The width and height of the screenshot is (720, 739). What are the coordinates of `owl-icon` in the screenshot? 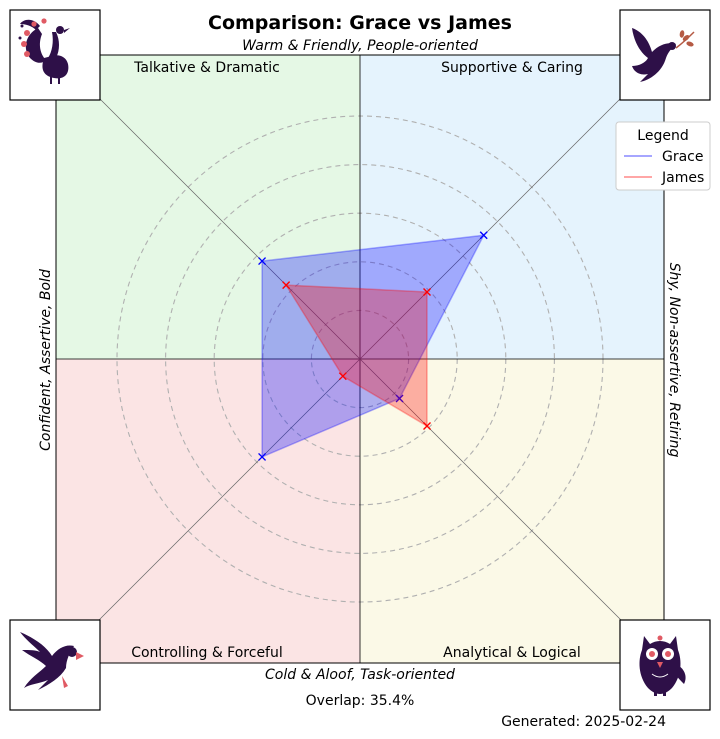 It's located at (665, 665).